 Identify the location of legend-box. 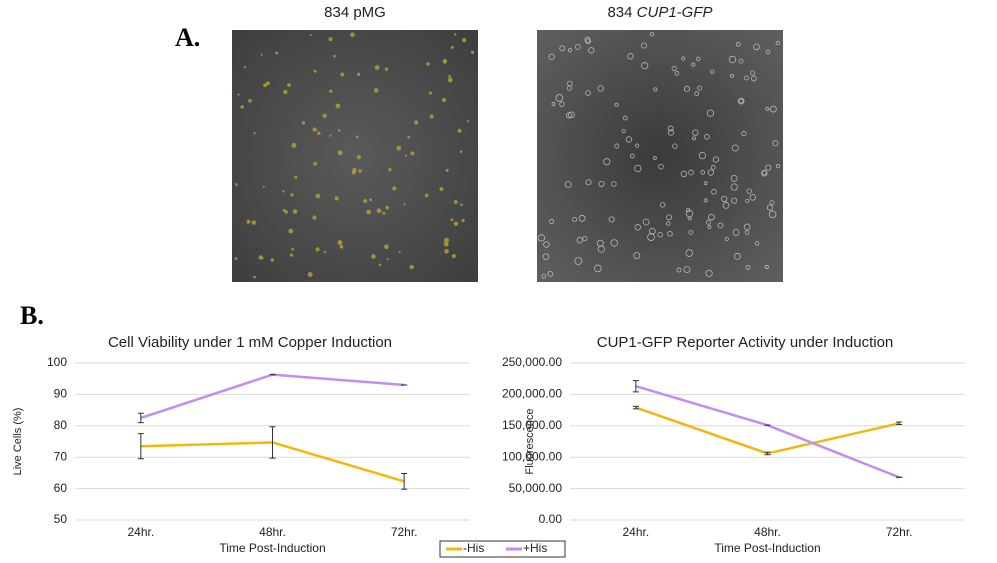
(502, 549).